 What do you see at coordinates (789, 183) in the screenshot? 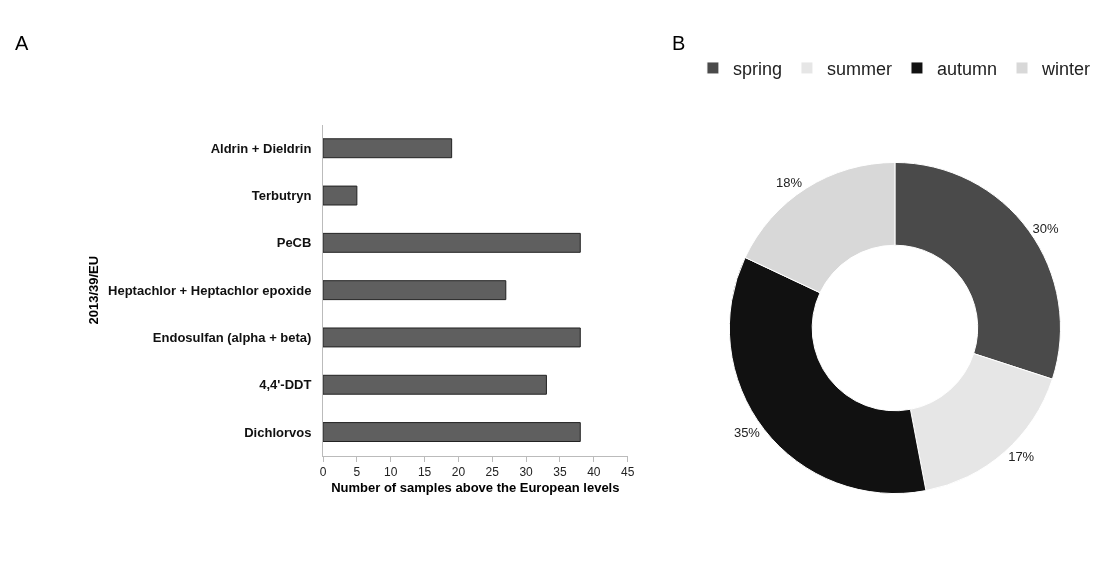
I see `data-label: 18%` at bounding box center [789, 183].